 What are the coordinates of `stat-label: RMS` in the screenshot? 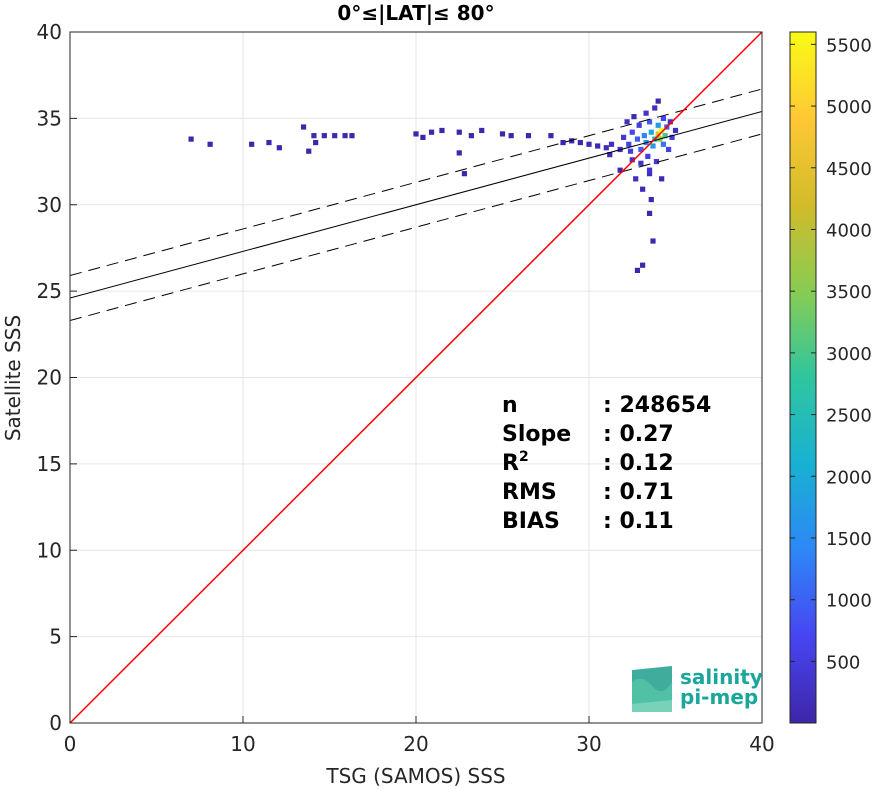 It's located at (529, 492).